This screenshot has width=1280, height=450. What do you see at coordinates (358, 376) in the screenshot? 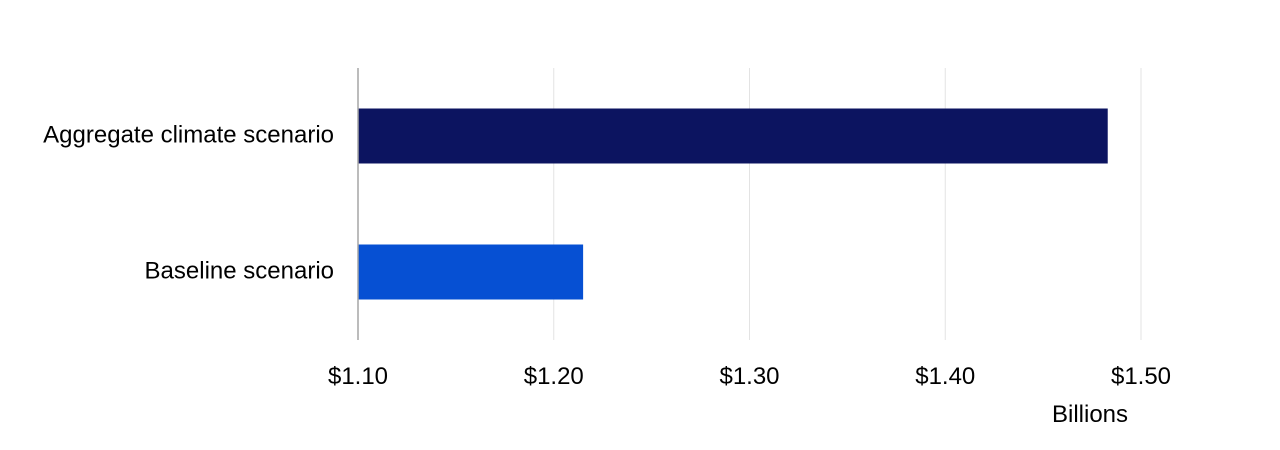
I see `x-tick-label: $1.10` at bounding box center [358, 376].